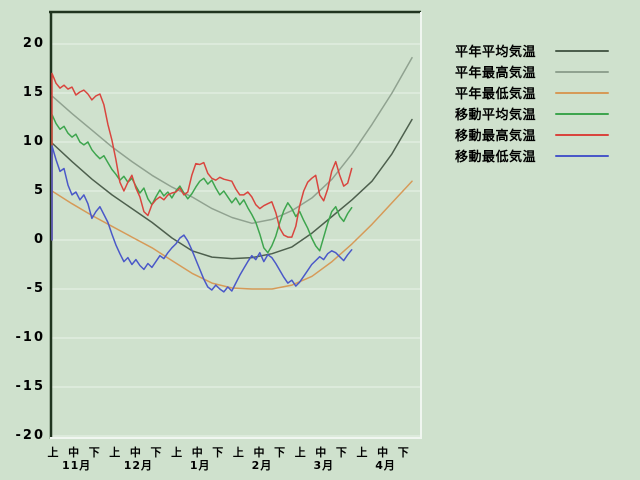 This screenshot has width=640, height=480. I want to click on x-tick-label-14: 下, so click(341, 452).